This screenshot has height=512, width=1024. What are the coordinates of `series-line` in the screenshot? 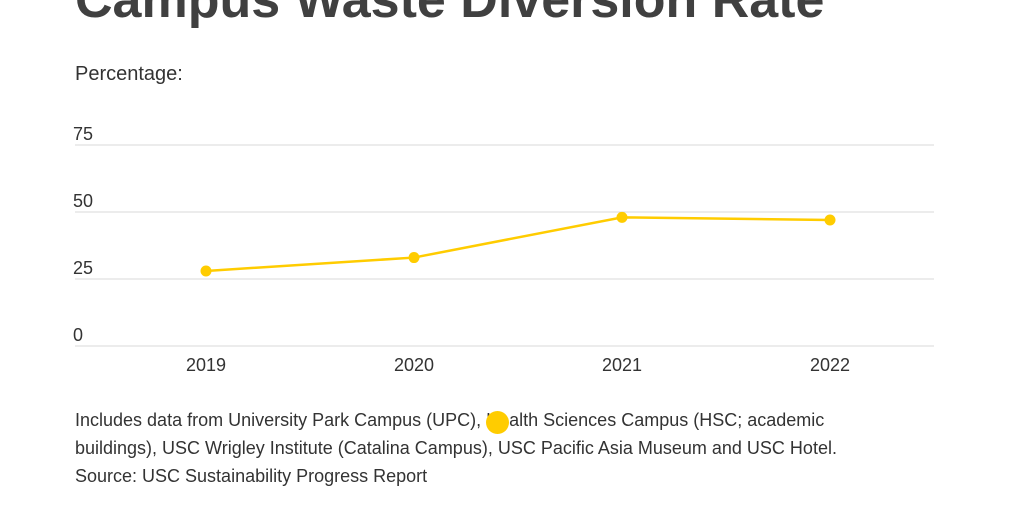 It's located at (518, 244).